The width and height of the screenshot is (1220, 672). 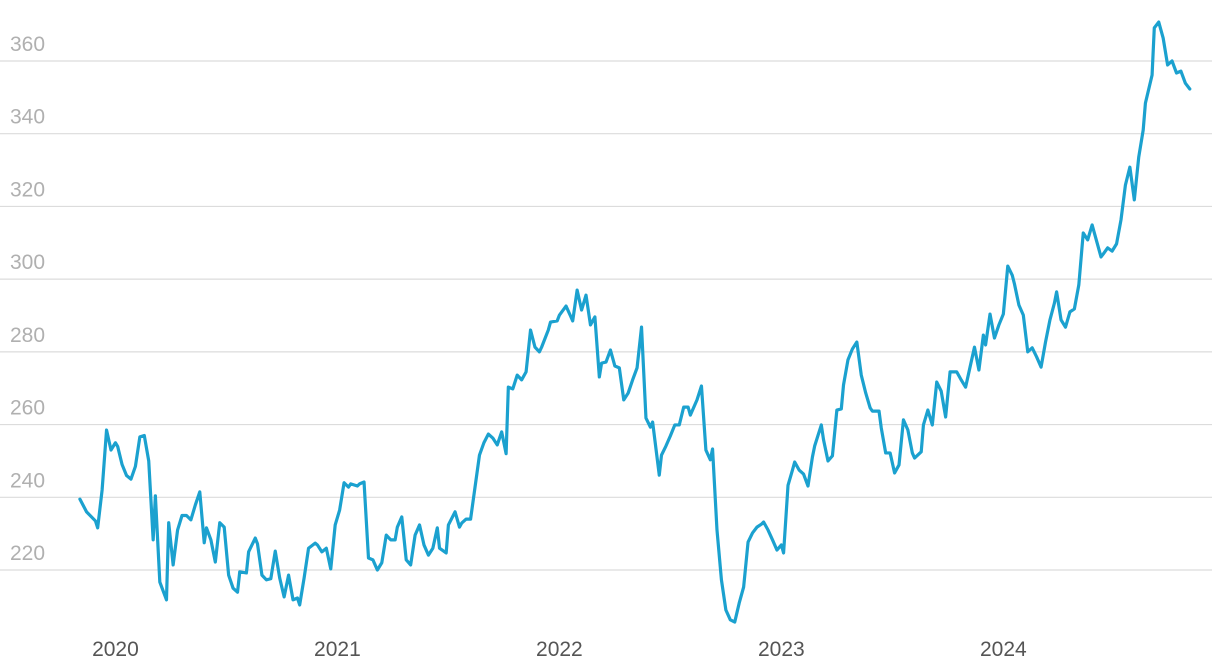 What do you see at coordinates (1003, 649) in the screenshot?
I see `x-tick-label: 2024` at bounding box center [1003, 649].